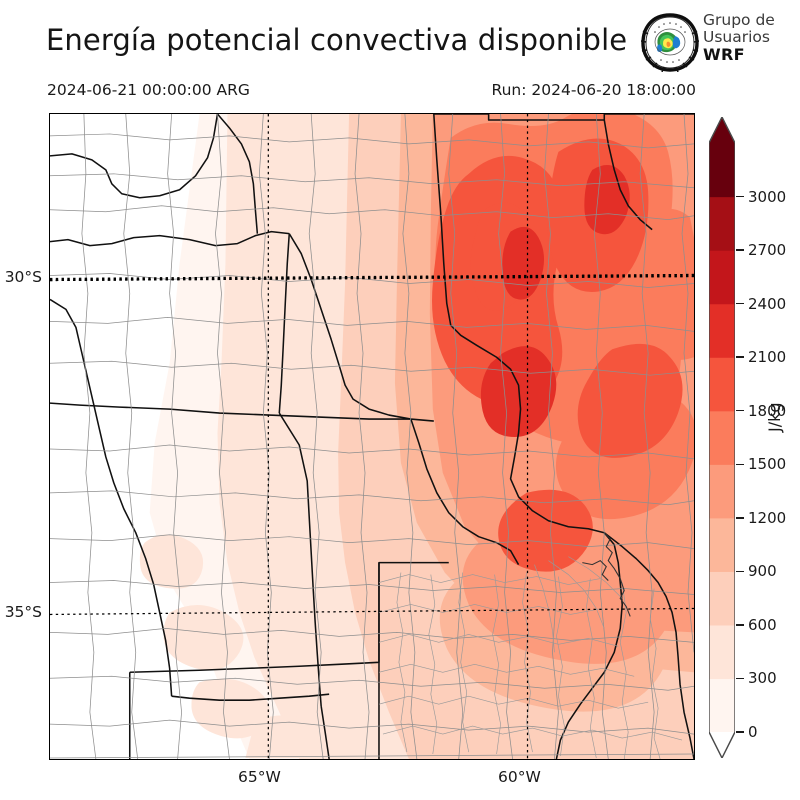 This screenshot has height=800, width=800. Describe the element at coordinates (753, 732) in the screenshot. I see `colorbar-ticklabel-0: 0` at that location.